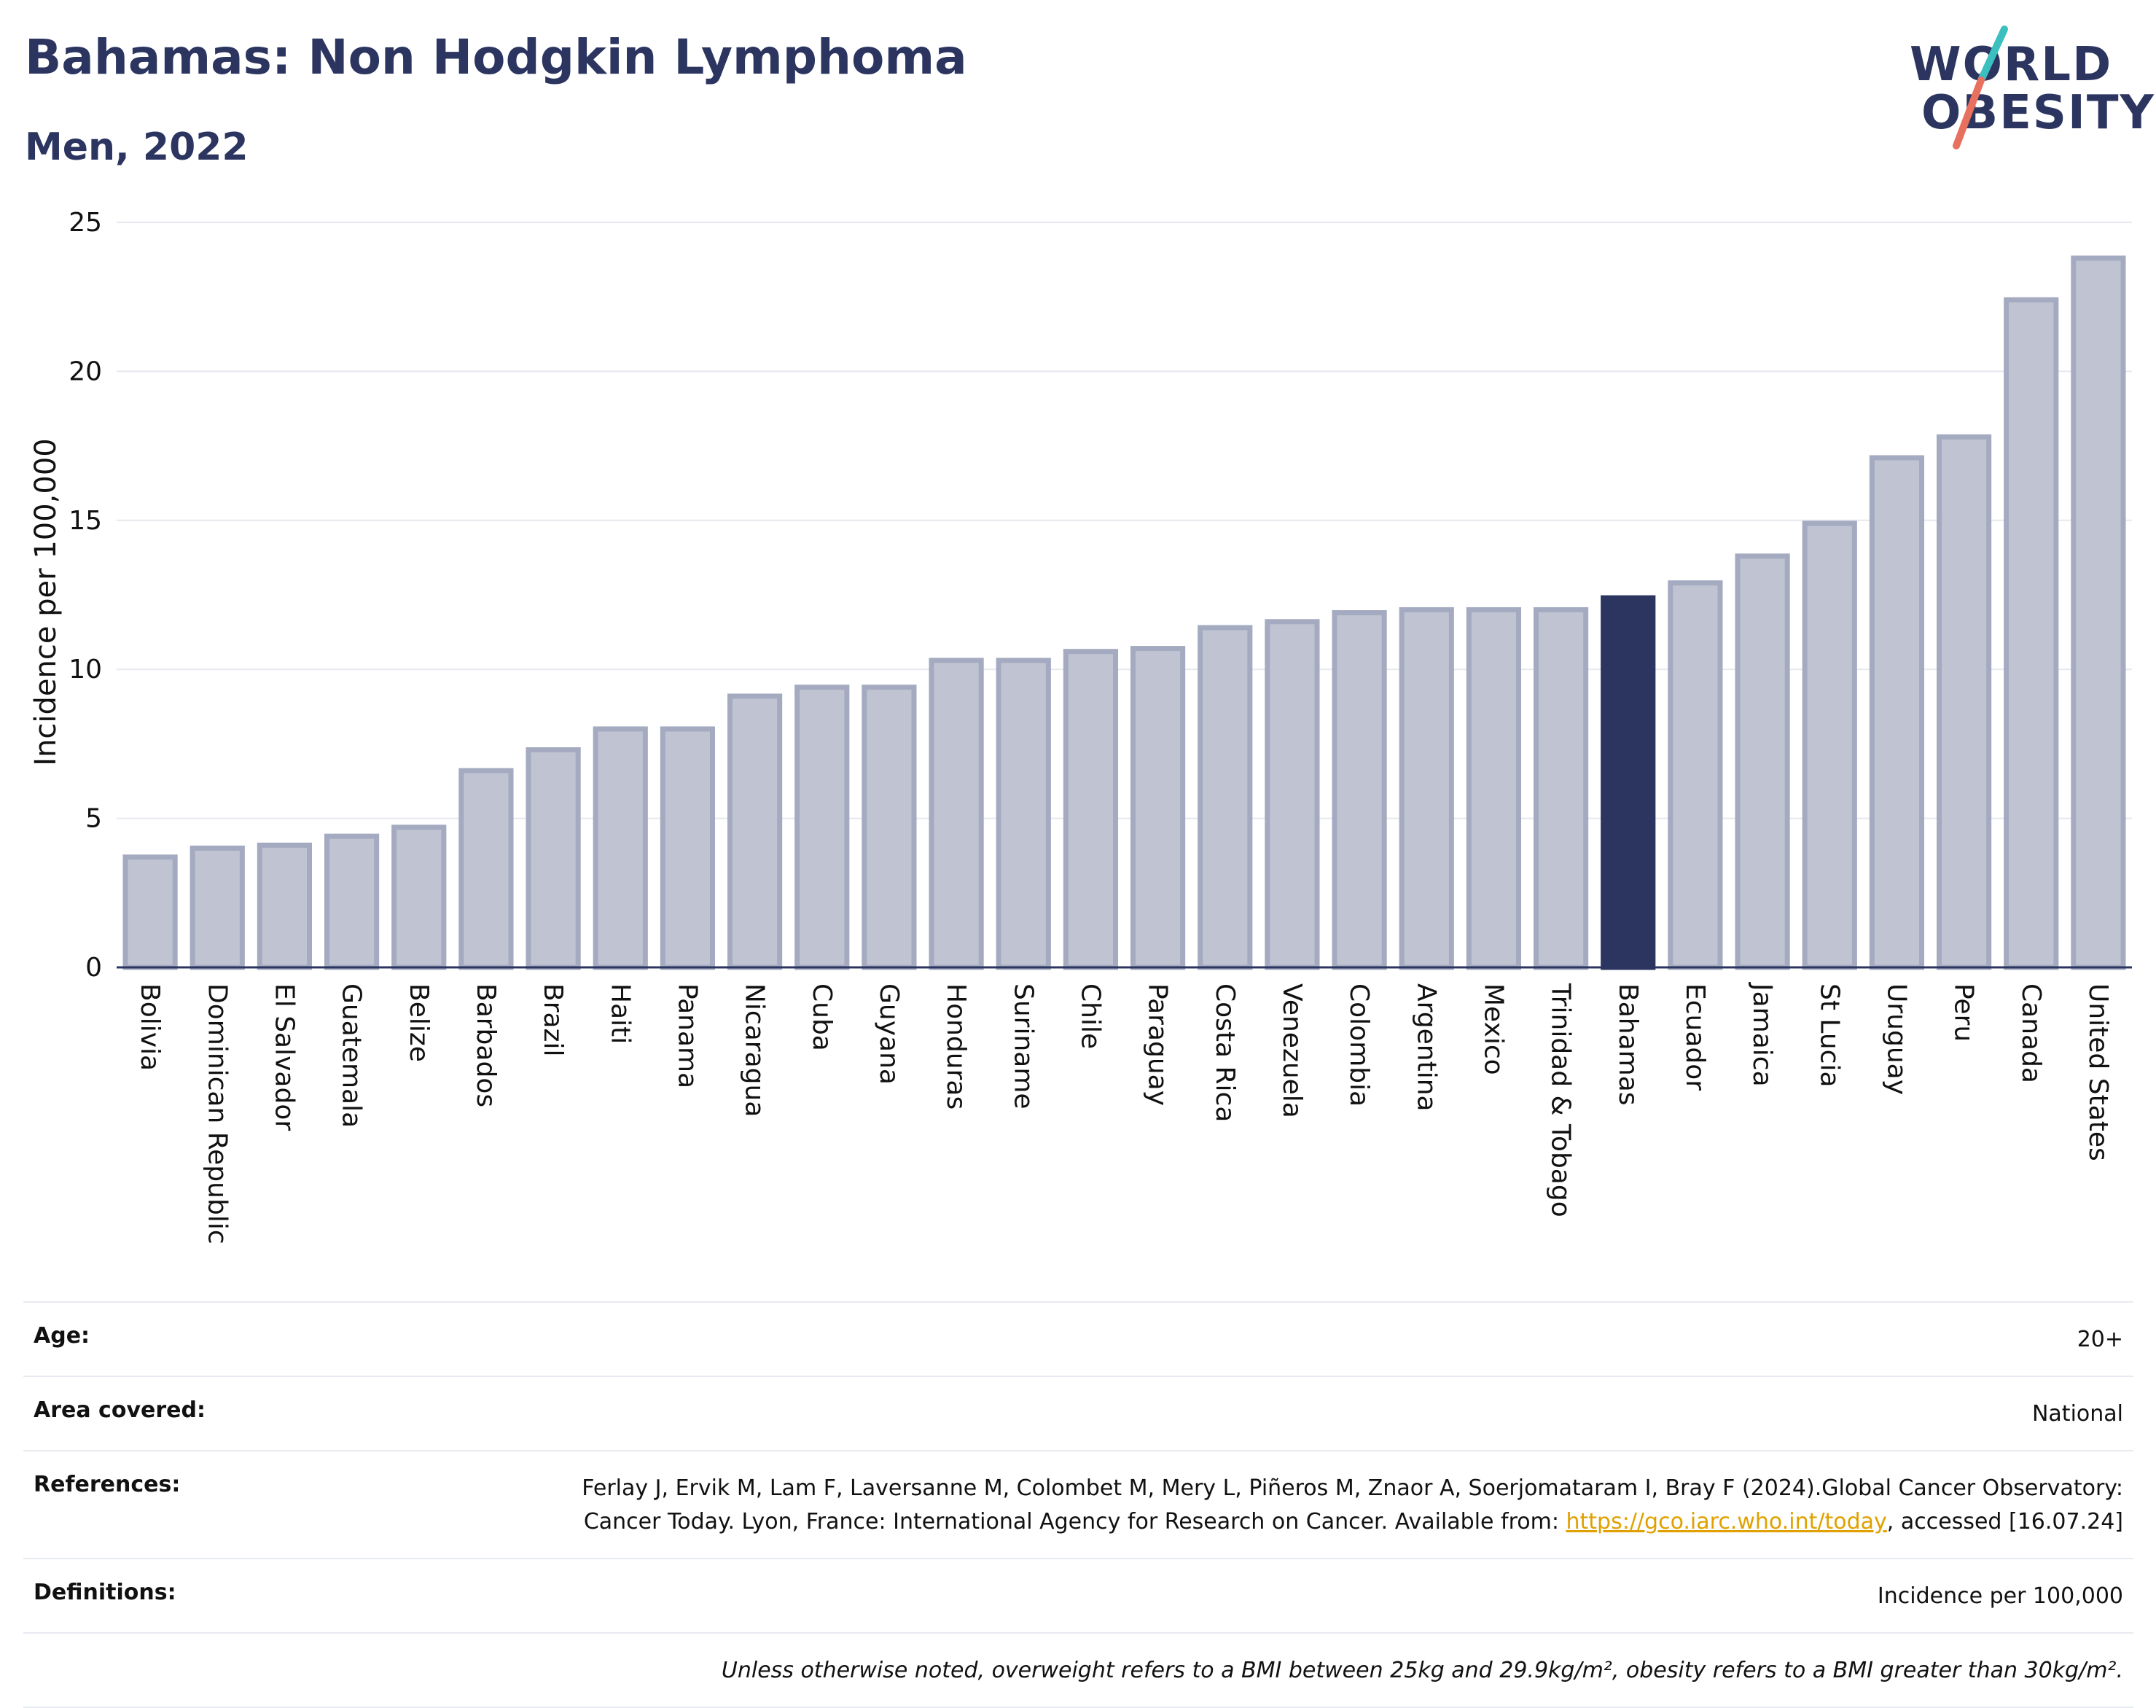 Image resolution: width=2156 pixels, height=1708 pixels. I want to click on x-tick-label: Nicaragua, so click(755, 1050).